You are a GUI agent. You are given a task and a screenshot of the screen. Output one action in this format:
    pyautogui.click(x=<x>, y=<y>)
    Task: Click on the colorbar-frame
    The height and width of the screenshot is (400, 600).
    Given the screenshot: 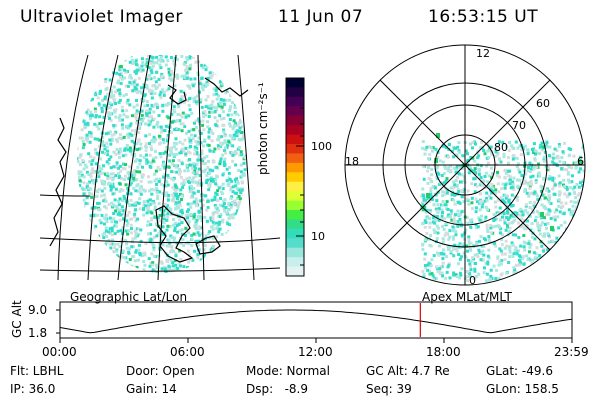 What is the action you would take?
    pyautogui.click(x=295, y=177)
    